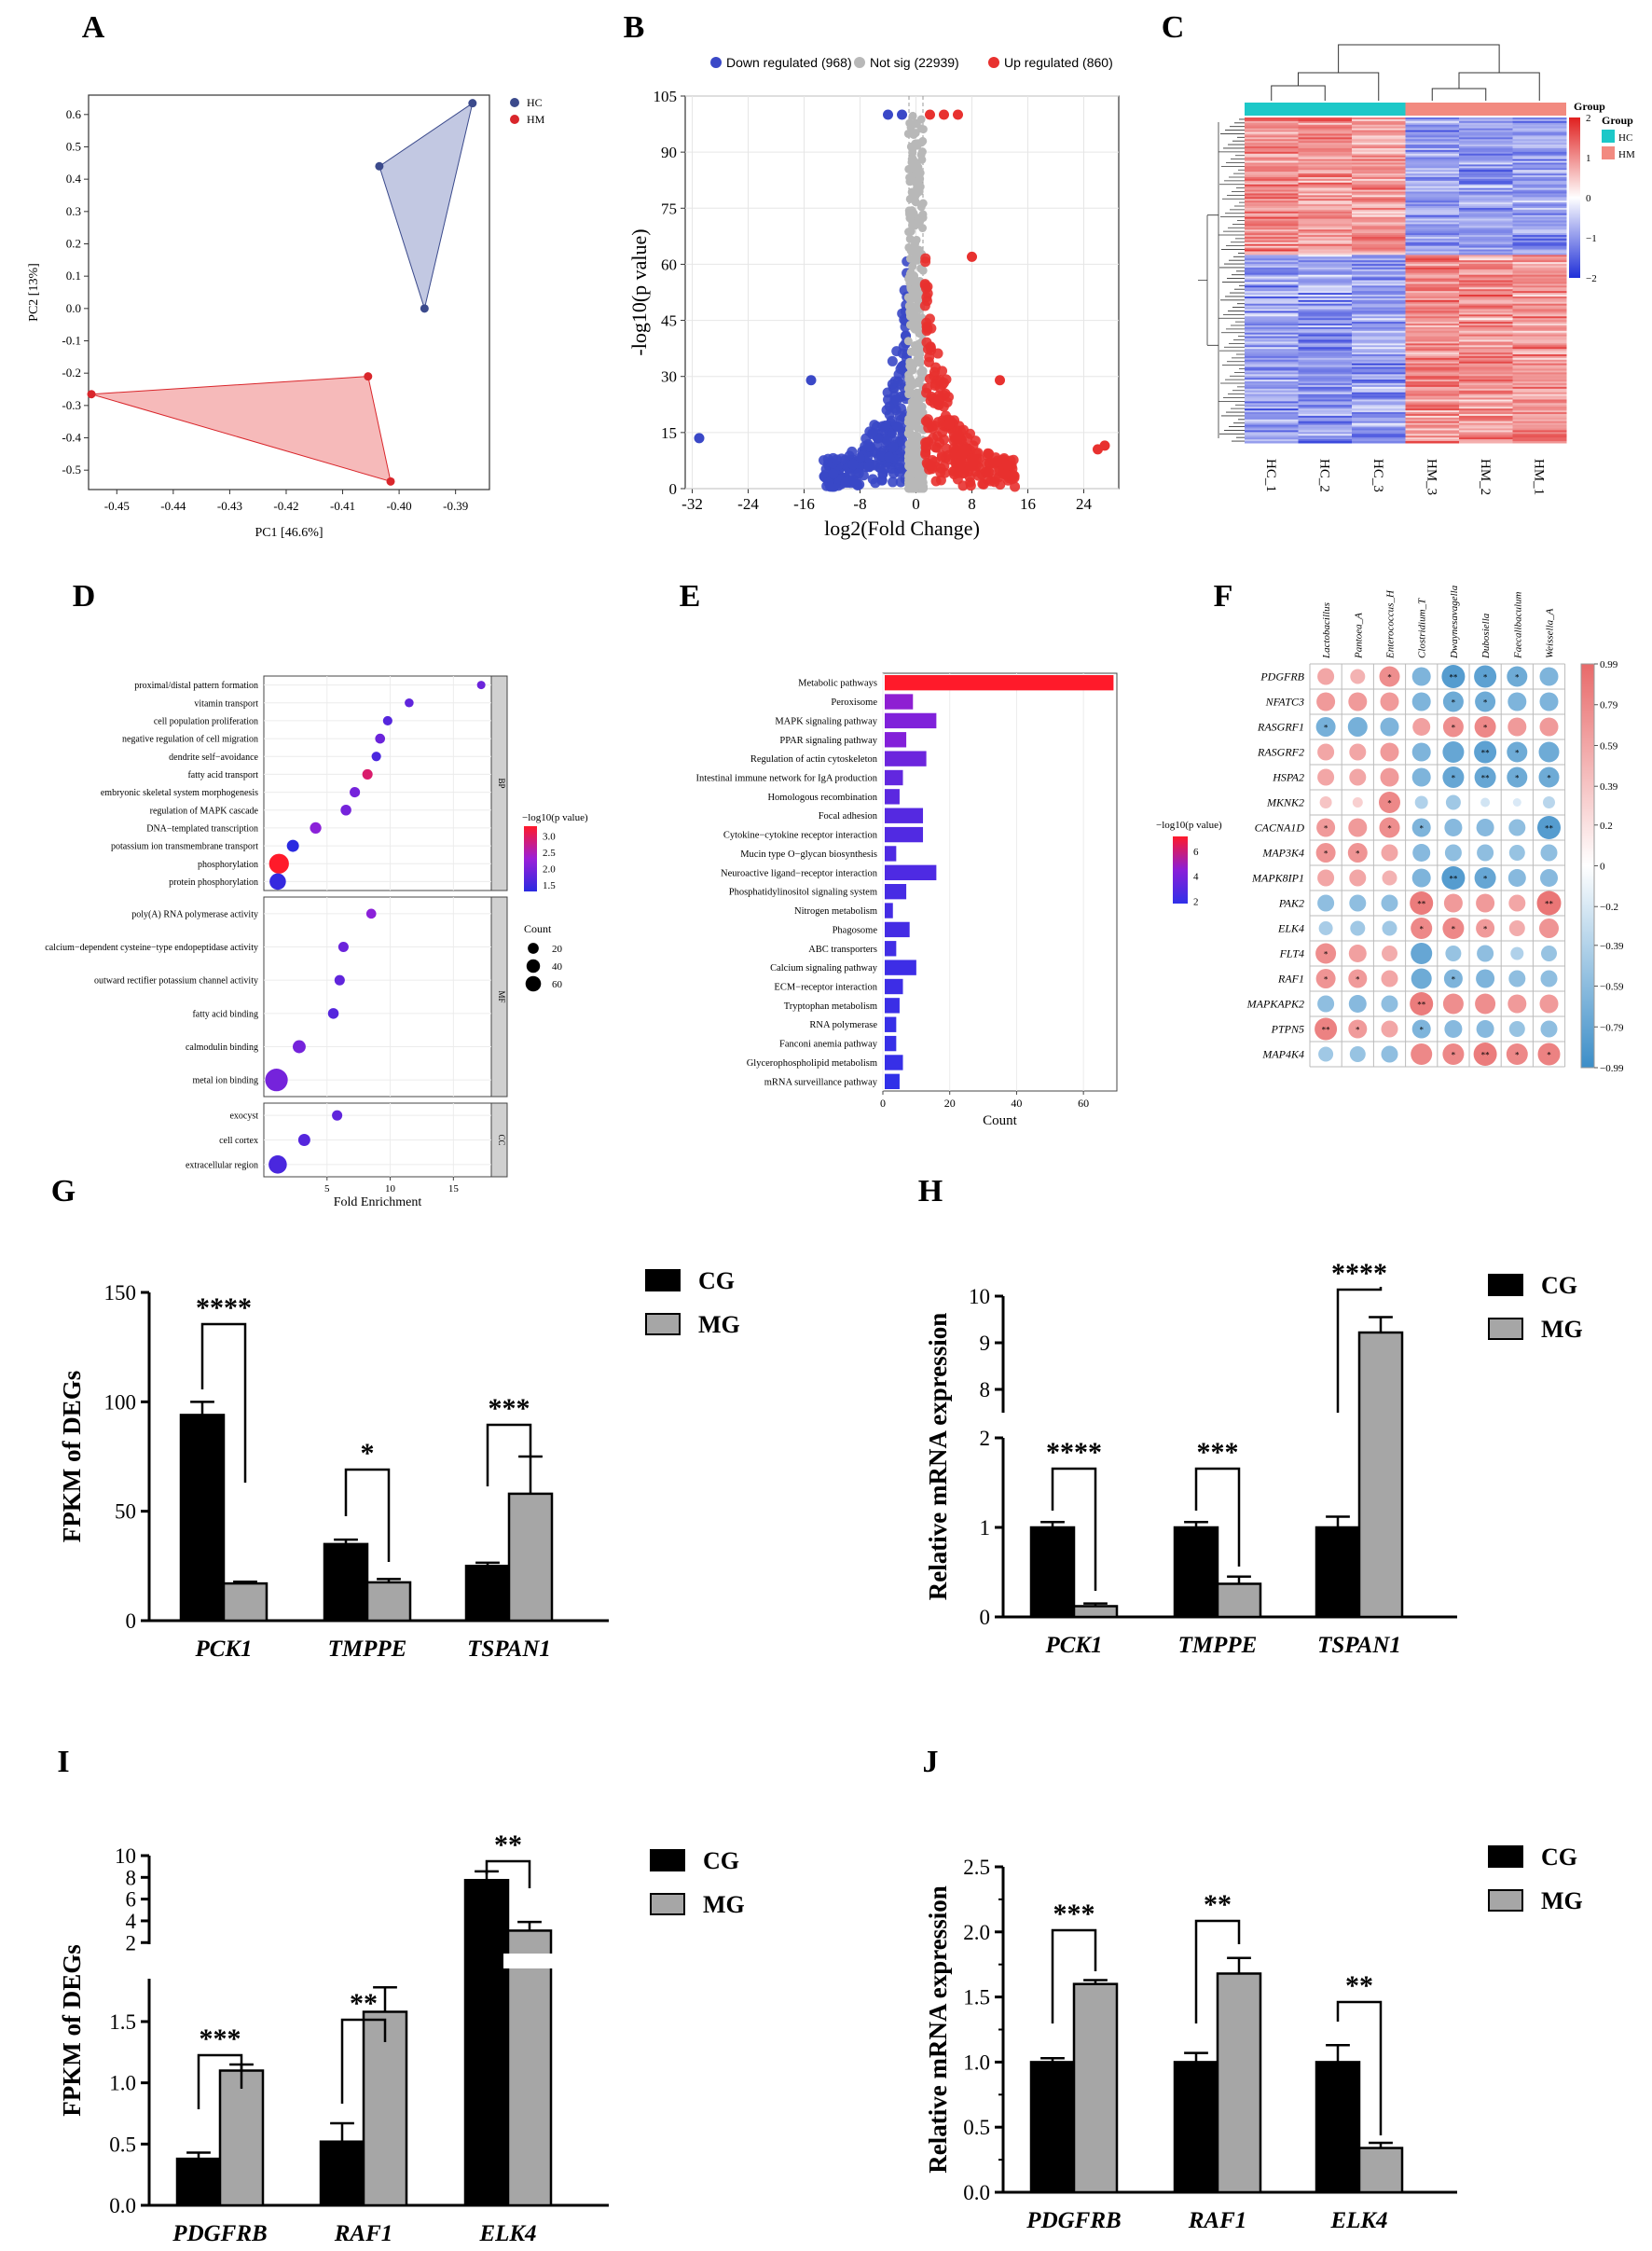 Image resolution: width=1652 pixels, height=2251 pixels. Describe the element at coordinates (809, 855) in the screenshot. I see `pathway-label: Mucin type O−glycan biosynthesis` at that location.